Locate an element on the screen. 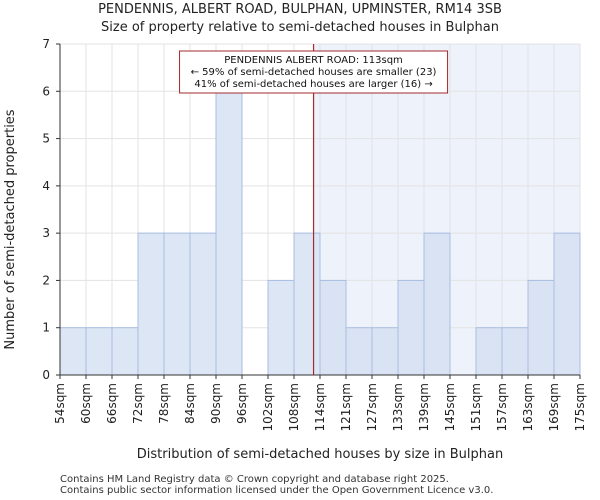  x-tick-label: 60sqm is located at coordinates (86, 403).